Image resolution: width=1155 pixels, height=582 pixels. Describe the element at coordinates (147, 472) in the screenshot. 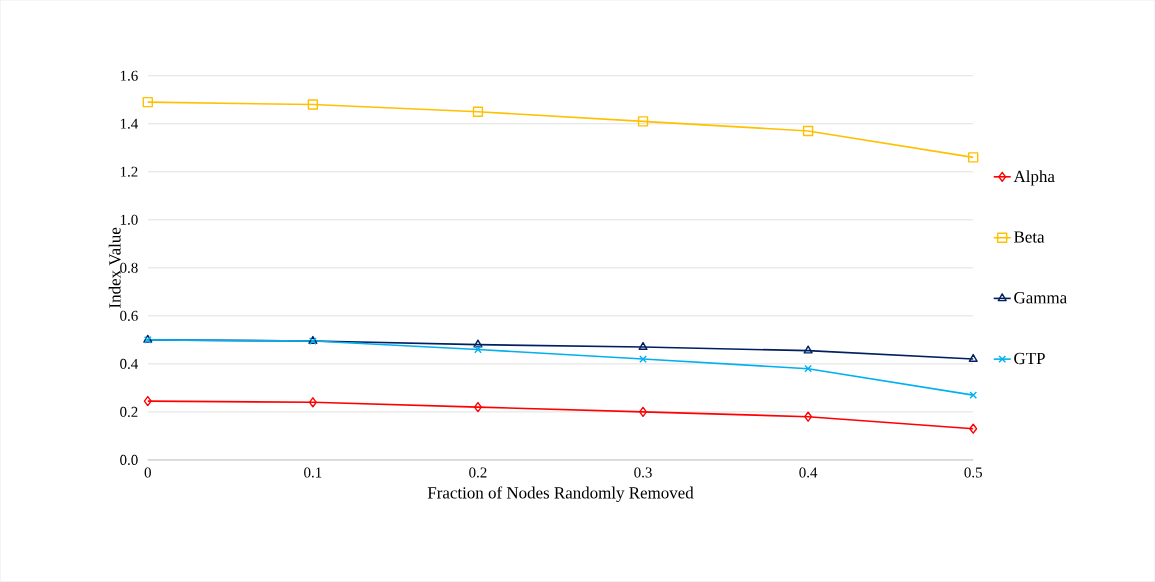

I see `x-tick-label: 0` at that location.